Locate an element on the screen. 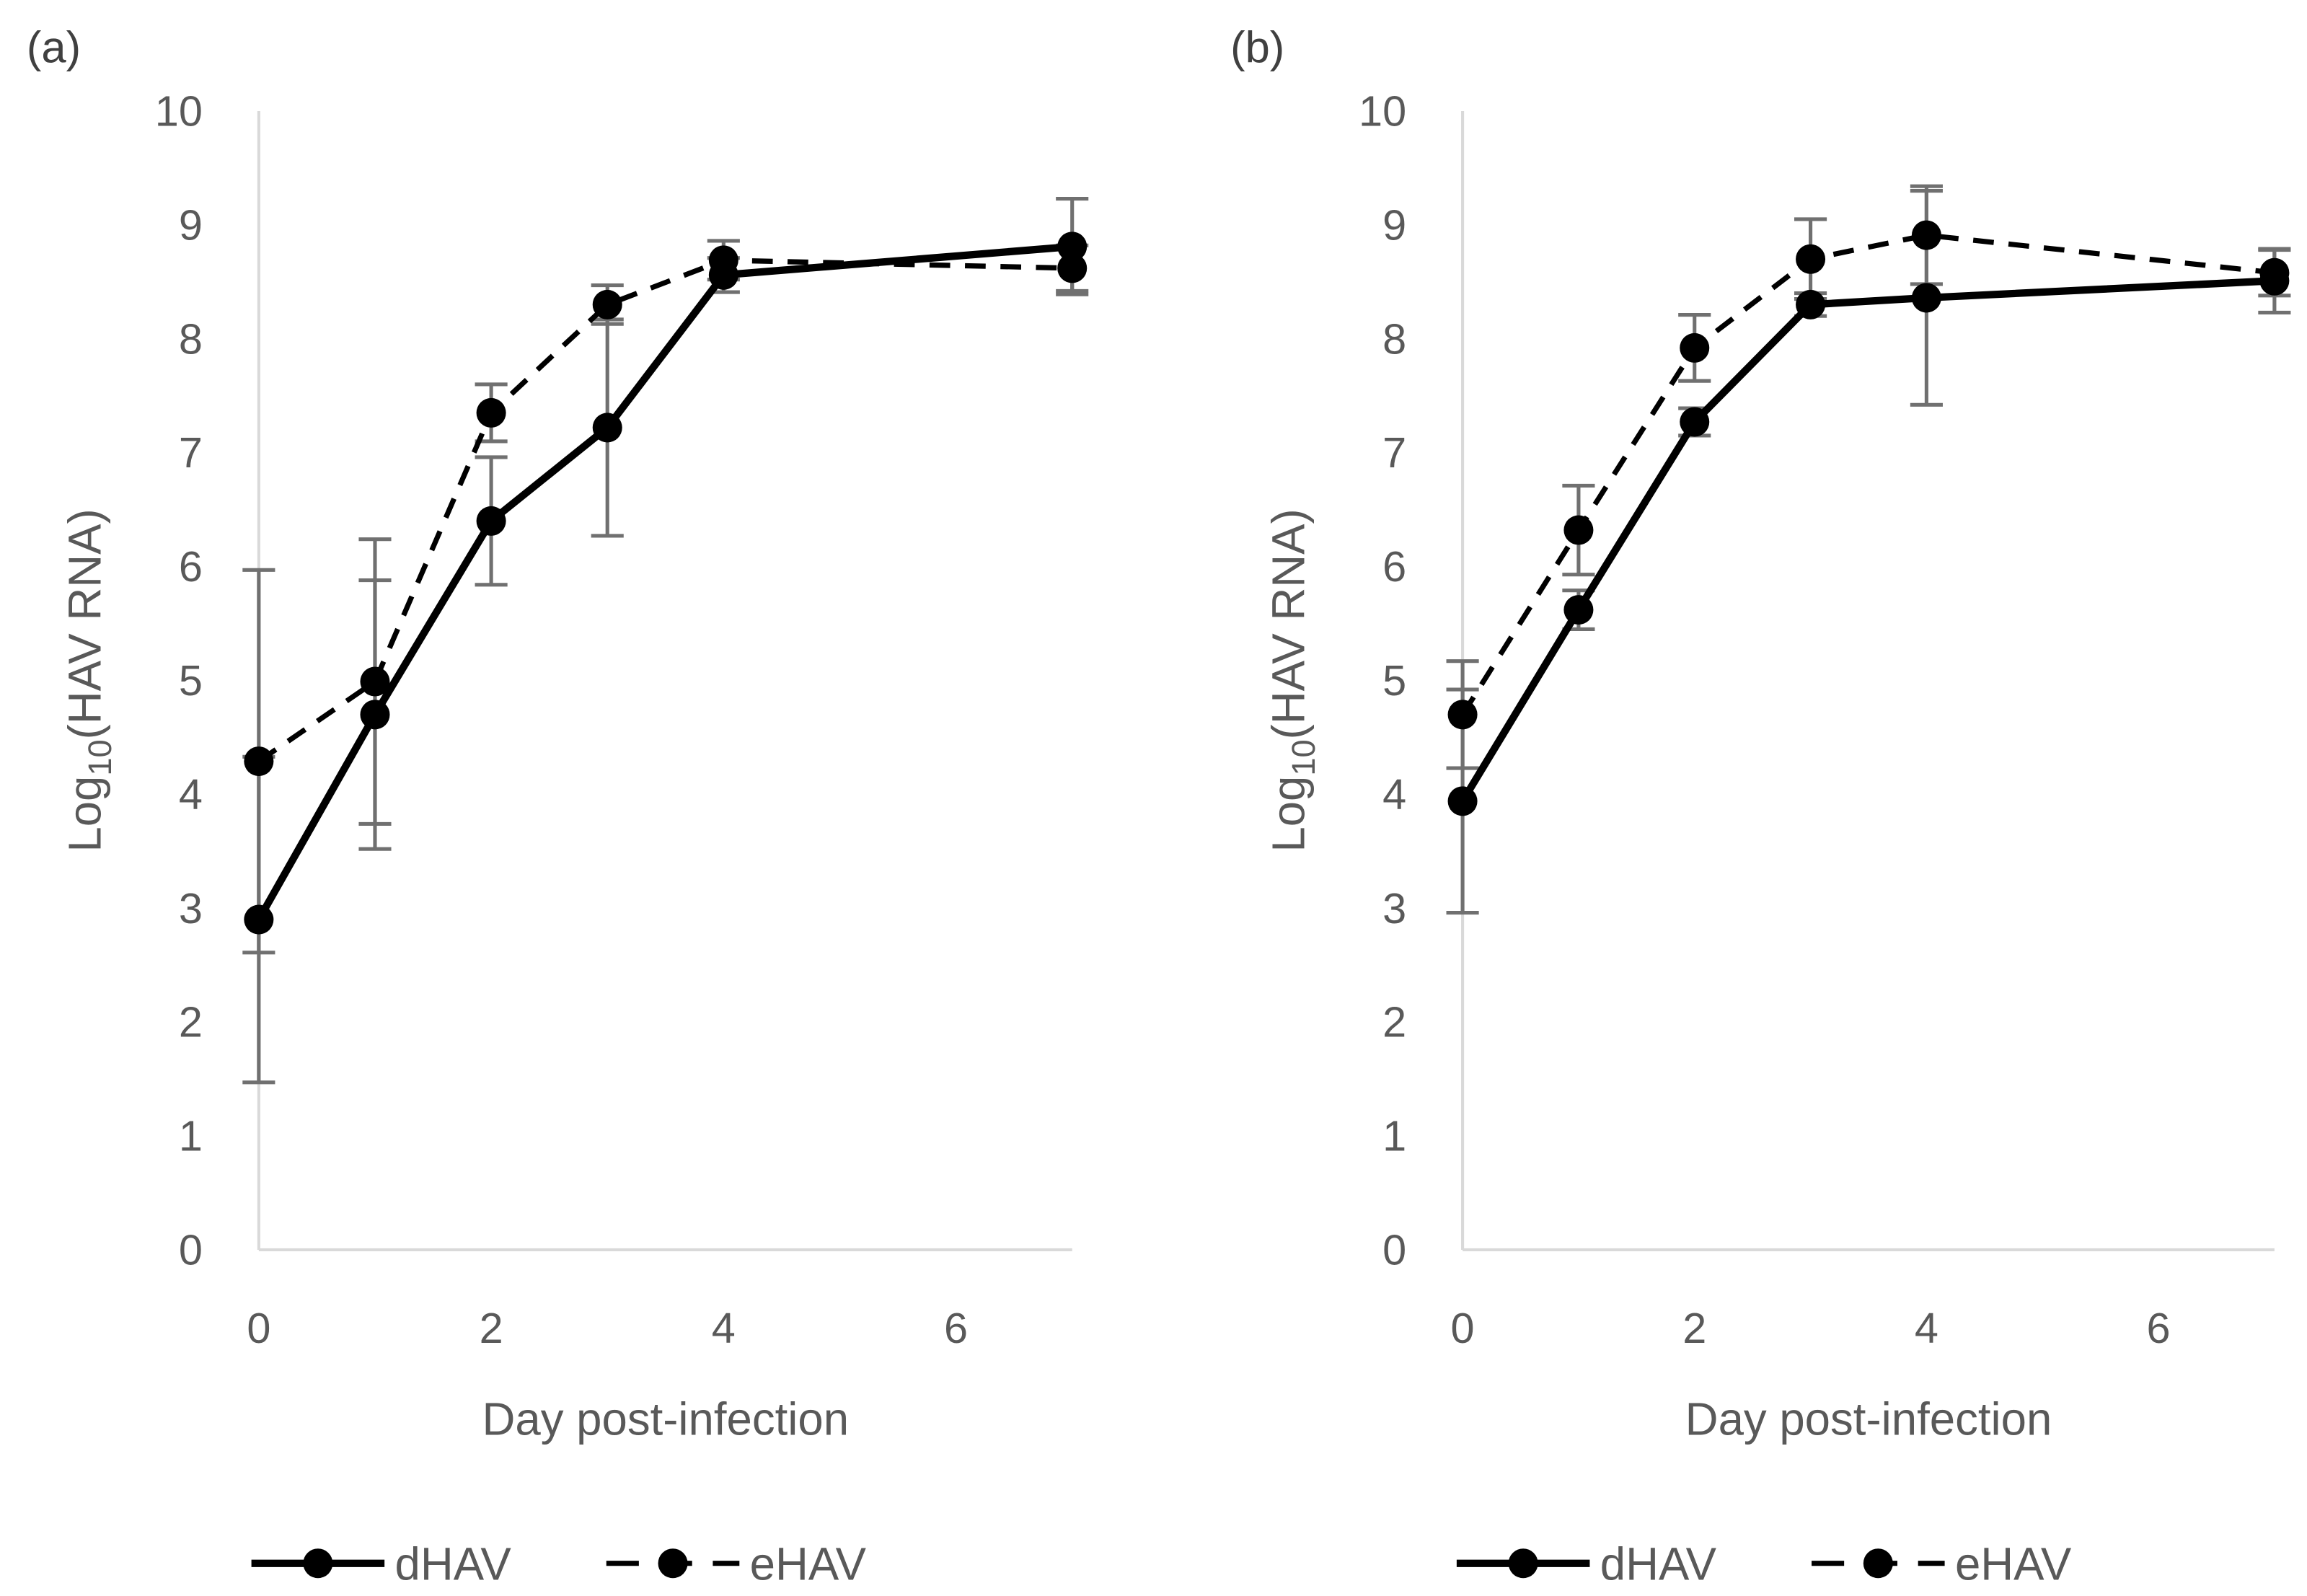  panel-label: (b) is located at coordinates (1257, 47).